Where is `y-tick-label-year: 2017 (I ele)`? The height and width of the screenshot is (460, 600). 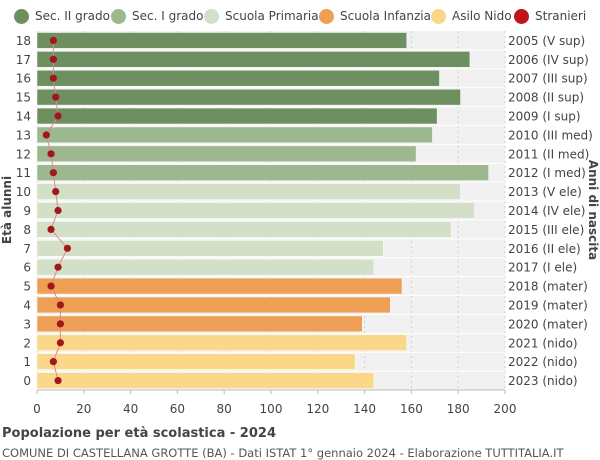 y-tick-label-year: 2017 (I ele) is located at coordinates (542, 268).